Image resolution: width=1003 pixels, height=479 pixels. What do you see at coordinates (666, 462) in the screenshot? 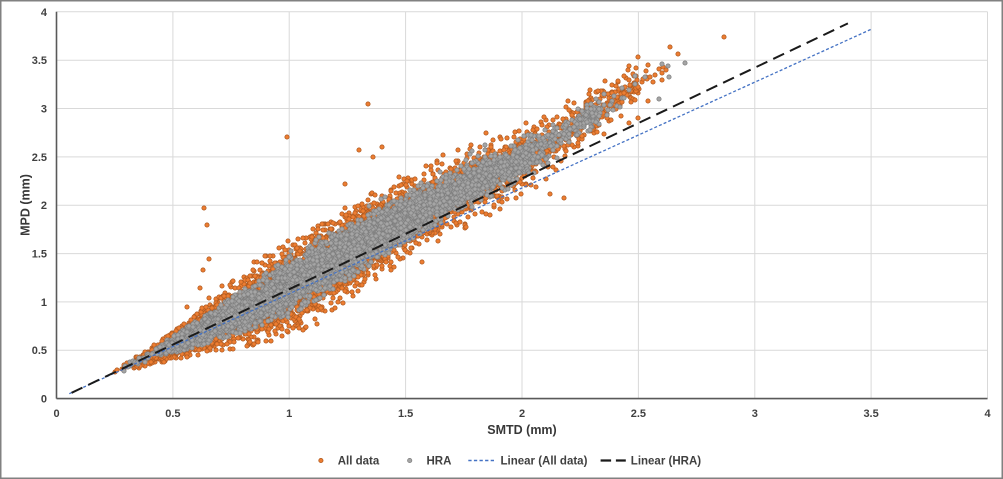
I see `svg-text: Linear (HRA)` at bounding box center [666, 462].